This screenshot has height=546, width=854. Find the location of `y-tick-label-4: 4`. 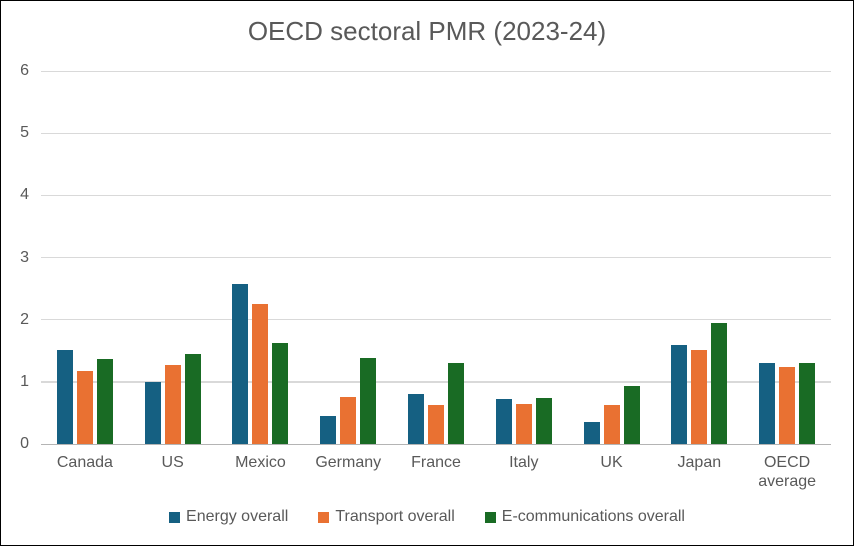

y-tick-label-4: 4 is located at coordinates (24, 195).